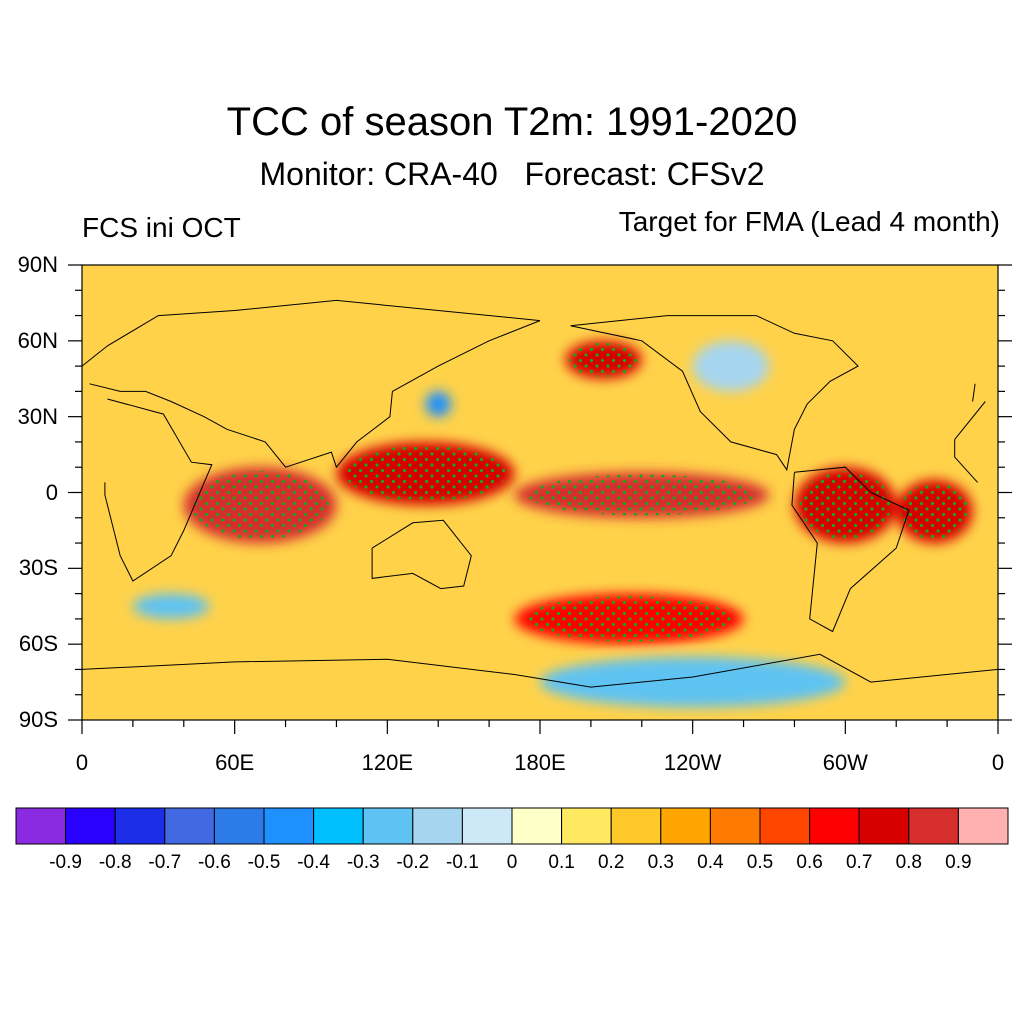  Describe the element at coordinates (37, 264) in the screenshot. I see `lat-label: 90N` at that location.